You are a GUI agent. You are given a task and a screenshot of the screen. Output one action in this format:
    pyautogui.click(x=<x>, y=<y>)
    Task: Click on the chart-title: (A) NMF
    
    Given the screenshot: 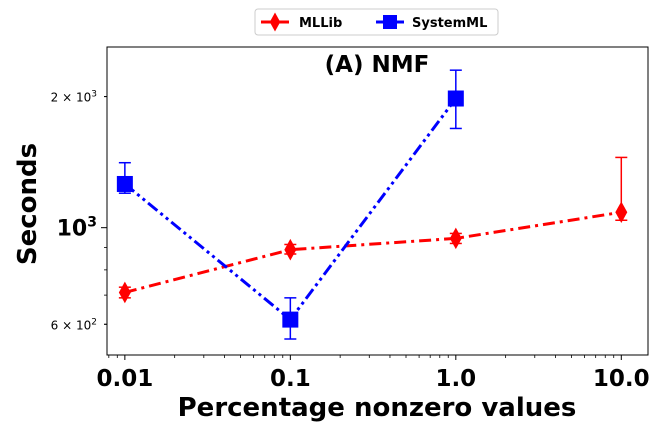 What is the action you would take?
    pyautogui.click(x=377, y=65)
    